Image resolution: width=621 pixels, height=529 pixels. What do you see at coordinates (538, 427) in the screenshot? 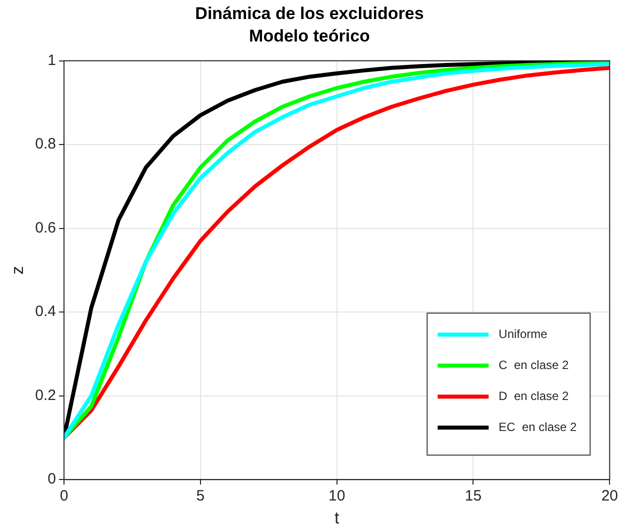
I see `legend-label: EC en clase 2` at bounding box center [538, 427].